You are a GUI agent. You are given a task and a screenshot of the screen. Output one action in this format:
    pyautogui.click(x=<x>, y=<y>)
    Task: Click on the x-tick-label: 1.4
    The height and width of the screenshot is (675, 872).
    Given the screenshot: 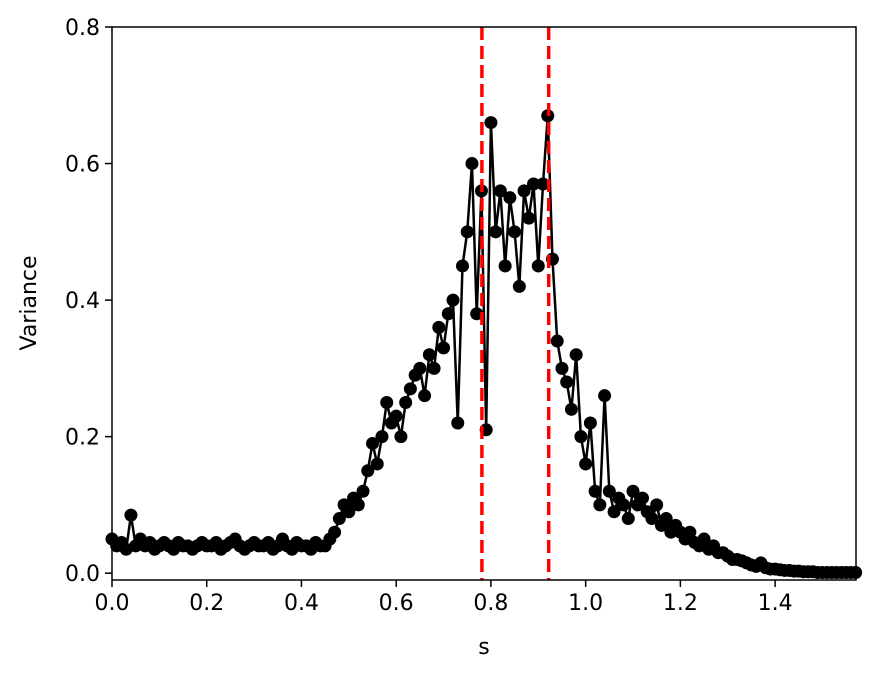 What is the action you would take?
    pyautogui.click(x=775, y=603)
    